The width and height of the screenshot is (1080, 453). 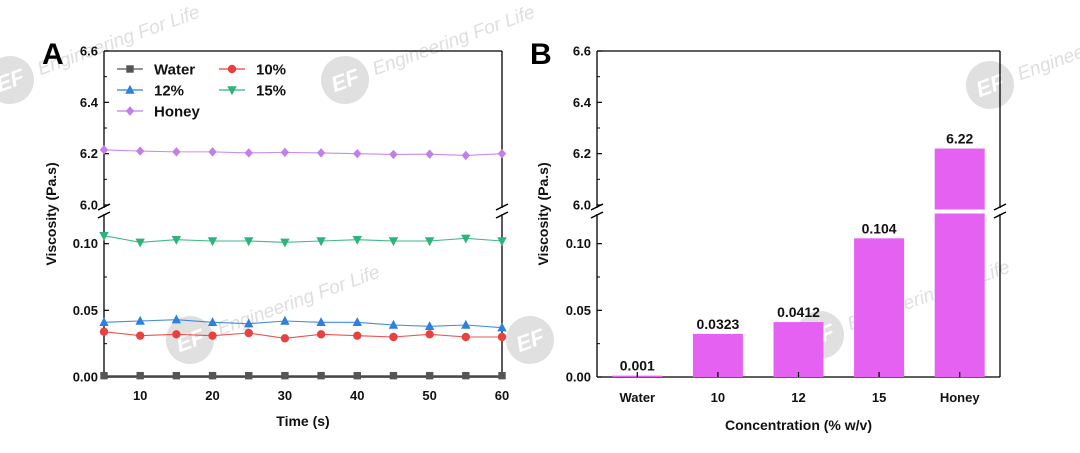 What do you see at coordinates (299, 301) in the screenshot?
I see `watermark-text: Engineering For Life` at bounding box center [299, 301].